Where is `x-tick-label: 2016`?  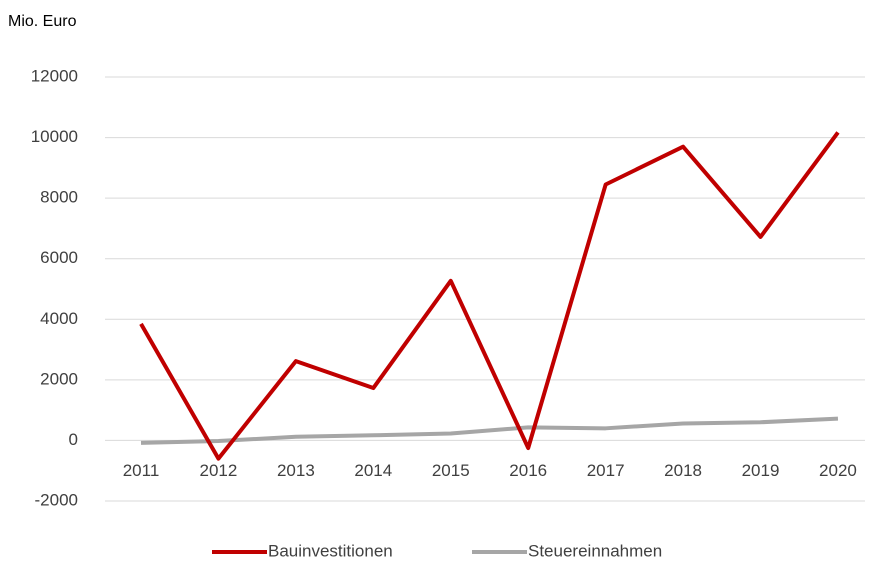
x-tick-label: 2016 is located at coordinates (528, 470).